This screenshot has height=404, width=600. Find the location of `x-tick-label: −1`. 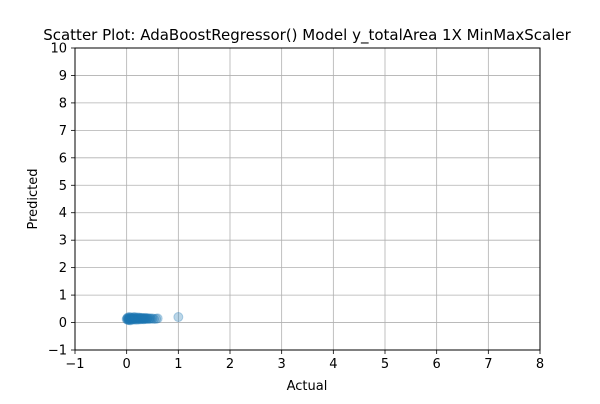

x-tick-label: −1 is located at coordinates (74, 364).